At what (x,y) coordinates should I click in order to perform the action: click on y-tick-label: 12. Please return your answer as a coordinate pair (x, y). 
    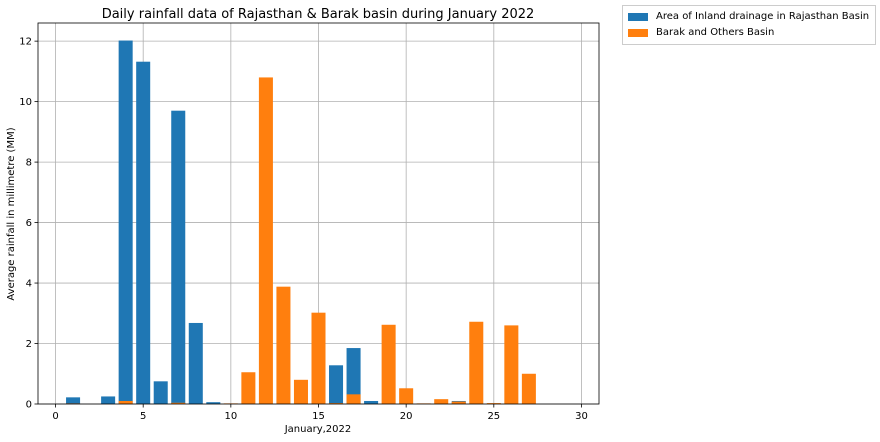
    Looking at the image, I should click on (25, 42).